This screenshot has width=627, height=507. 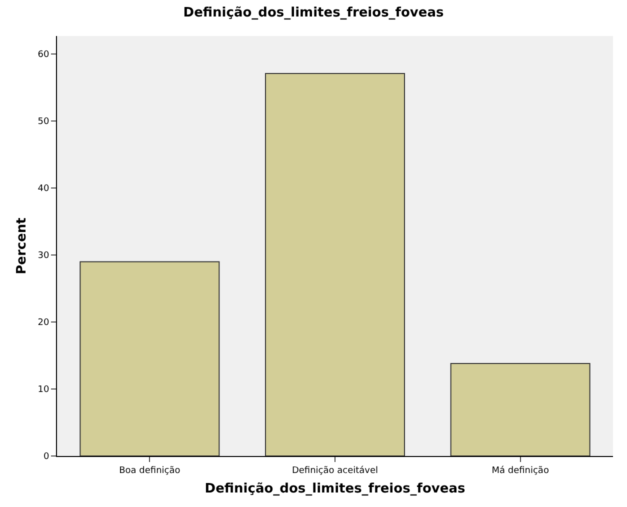 What do you see at coordinates (44, 390) in the screenshot?
I see `y-tick-label: 10` at bounding box center [44, 390].